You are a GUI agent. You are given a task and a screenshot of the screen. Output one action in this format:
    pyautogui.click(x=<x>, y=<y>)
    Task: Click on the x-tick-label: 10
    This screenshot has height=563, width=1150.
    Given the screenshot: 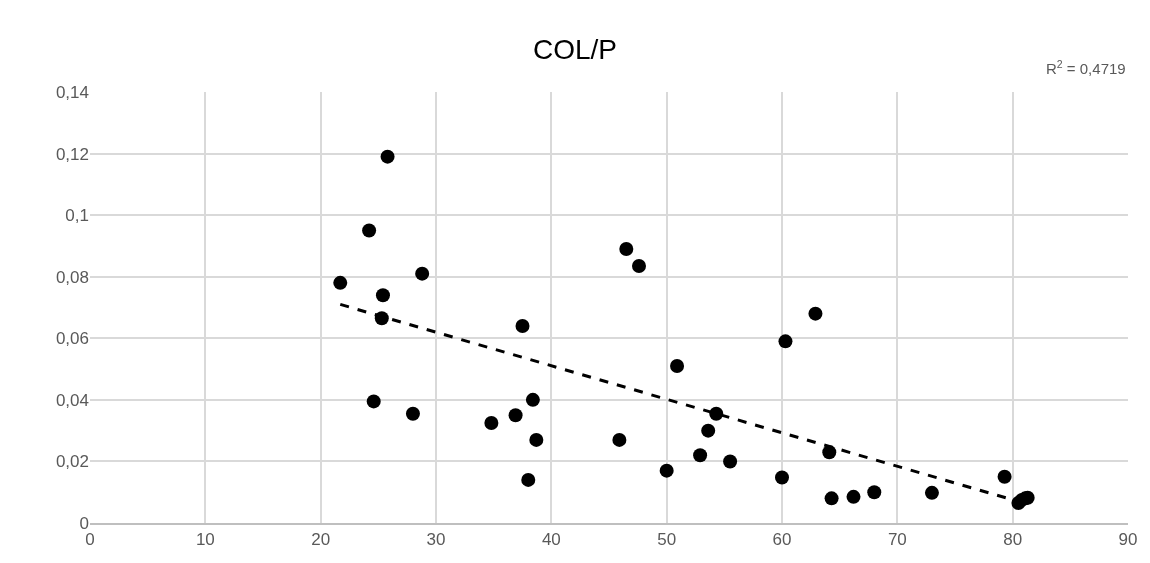 What is the action you would take?
    pyautogui.click(x=205, y=540)
    